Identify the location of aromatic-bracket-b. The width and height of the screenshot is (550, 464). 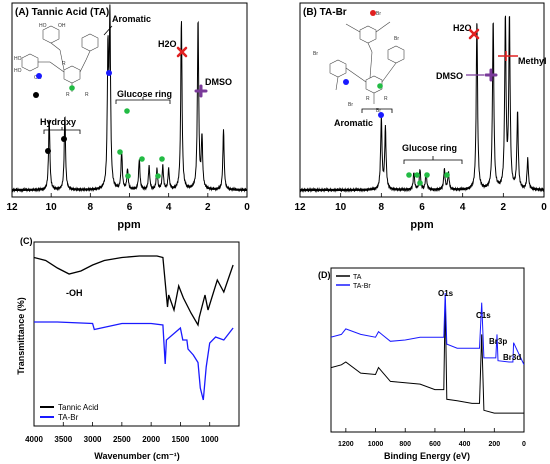
(377, 110).